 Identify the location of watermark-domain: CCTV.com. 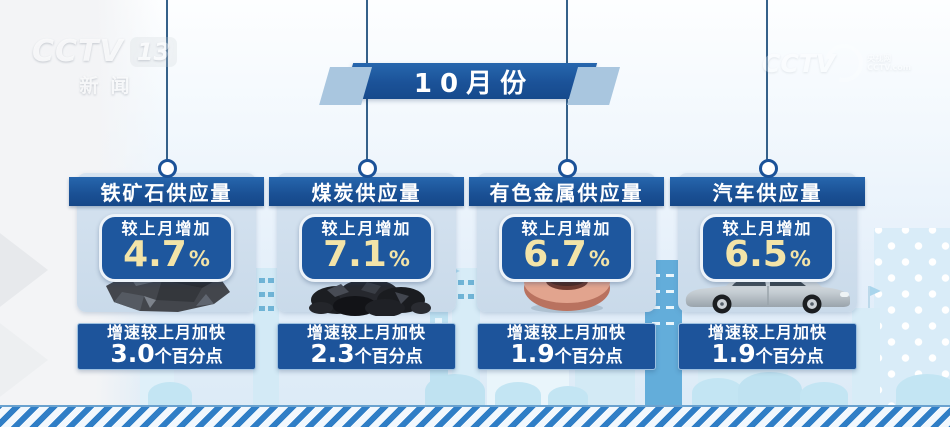
(889, 67).